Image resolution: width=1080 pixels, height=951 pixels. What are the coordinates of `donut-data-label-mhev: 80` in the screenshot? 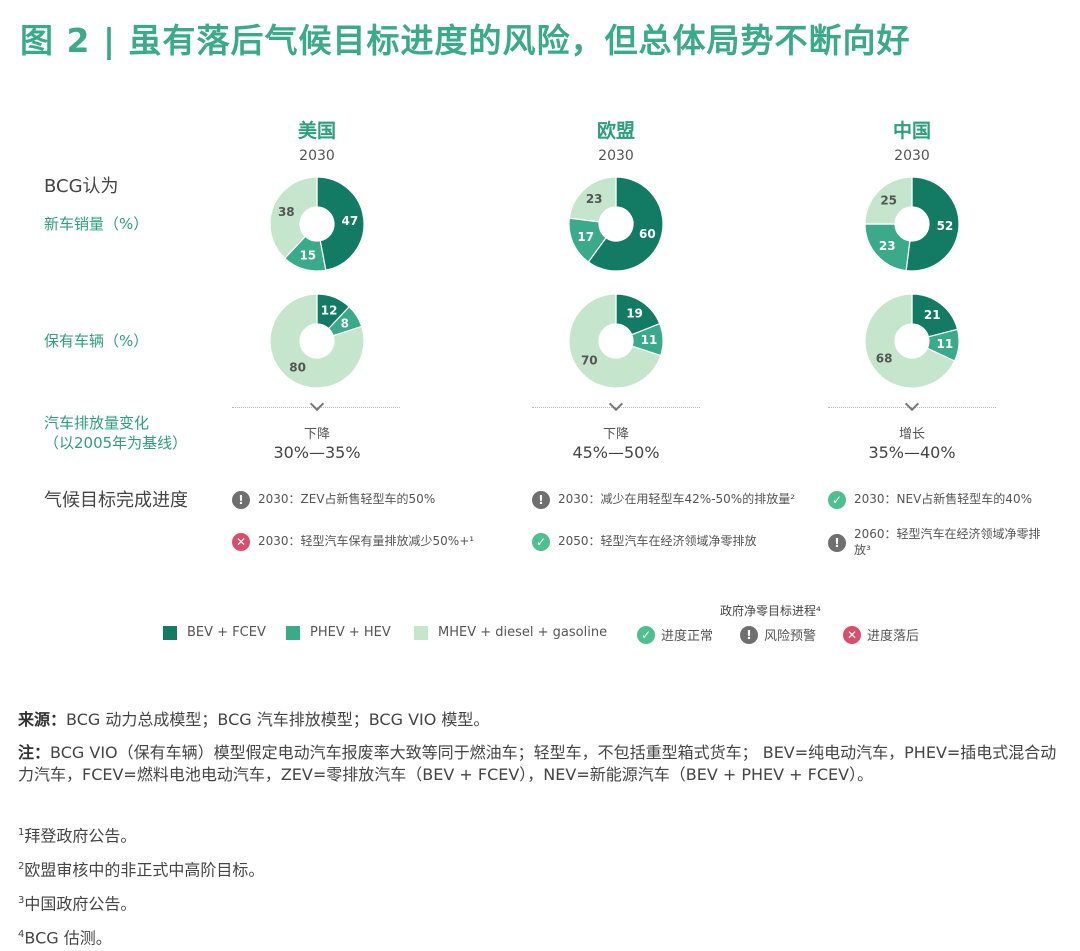 It's located at (297, 368).